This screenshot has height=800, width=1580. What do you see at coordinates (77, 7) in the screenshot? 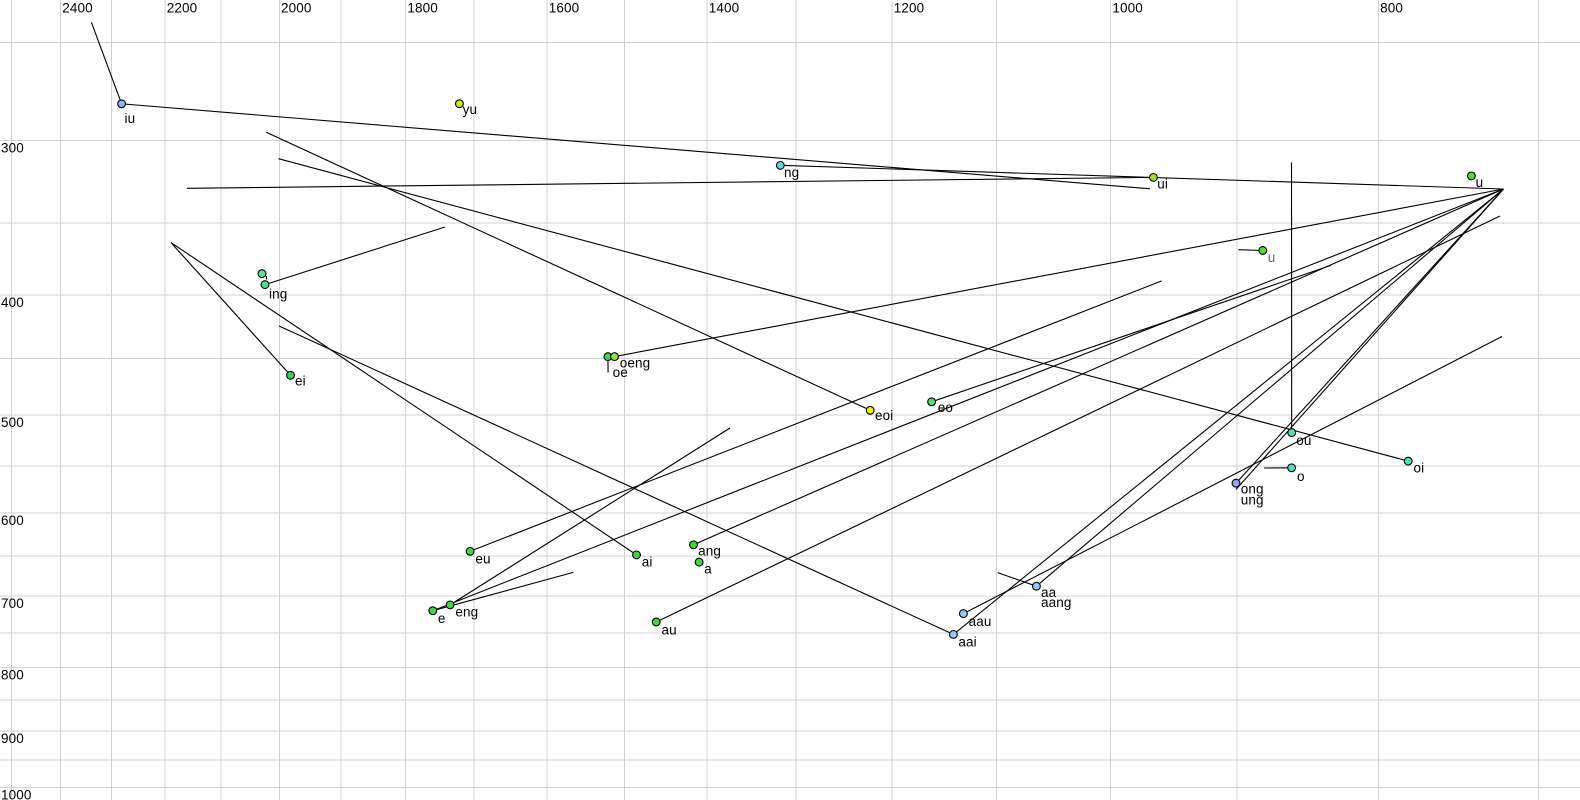
I see `svg-text: 2400` at bounding box center [77, 7].